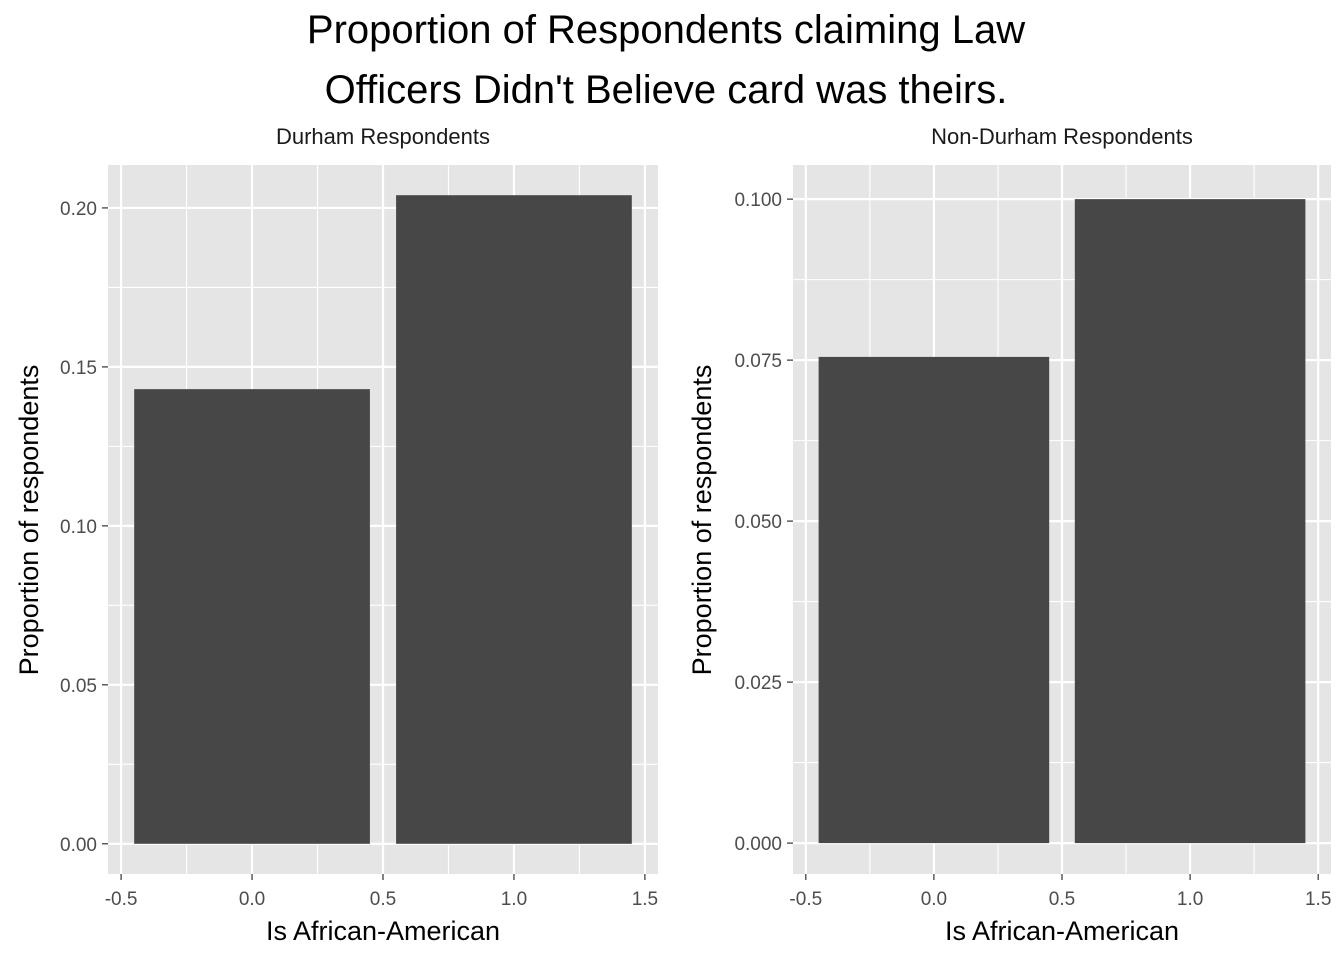 The width and height of the screenshot is (1344, 960). I want to click on y-tick-label: 0.100, so click(758, 200).